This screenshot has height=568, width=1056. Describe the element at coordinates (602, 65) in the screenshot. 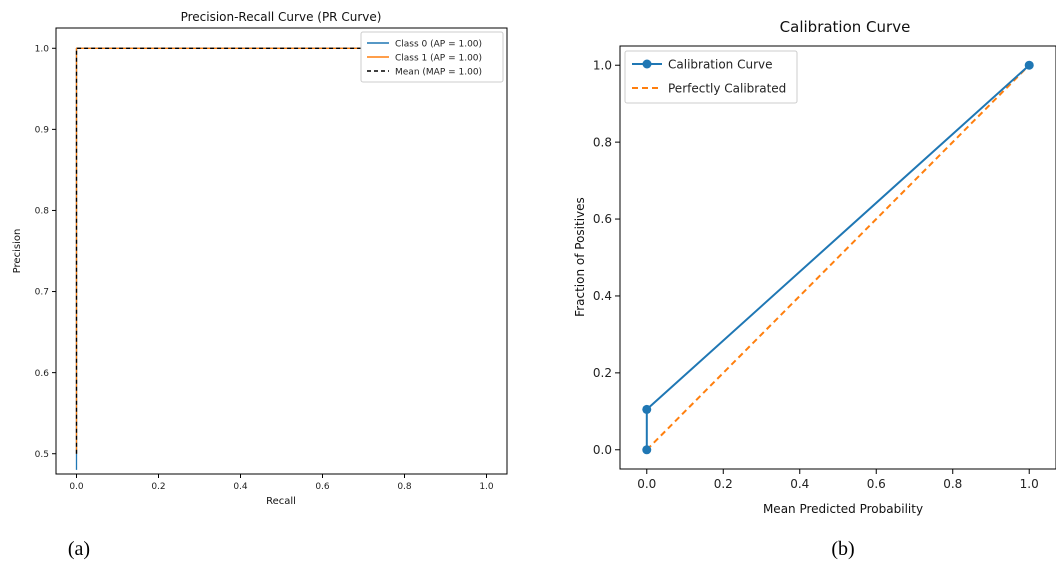

I see `calibration-y-tick-label: 1.0` at that location.